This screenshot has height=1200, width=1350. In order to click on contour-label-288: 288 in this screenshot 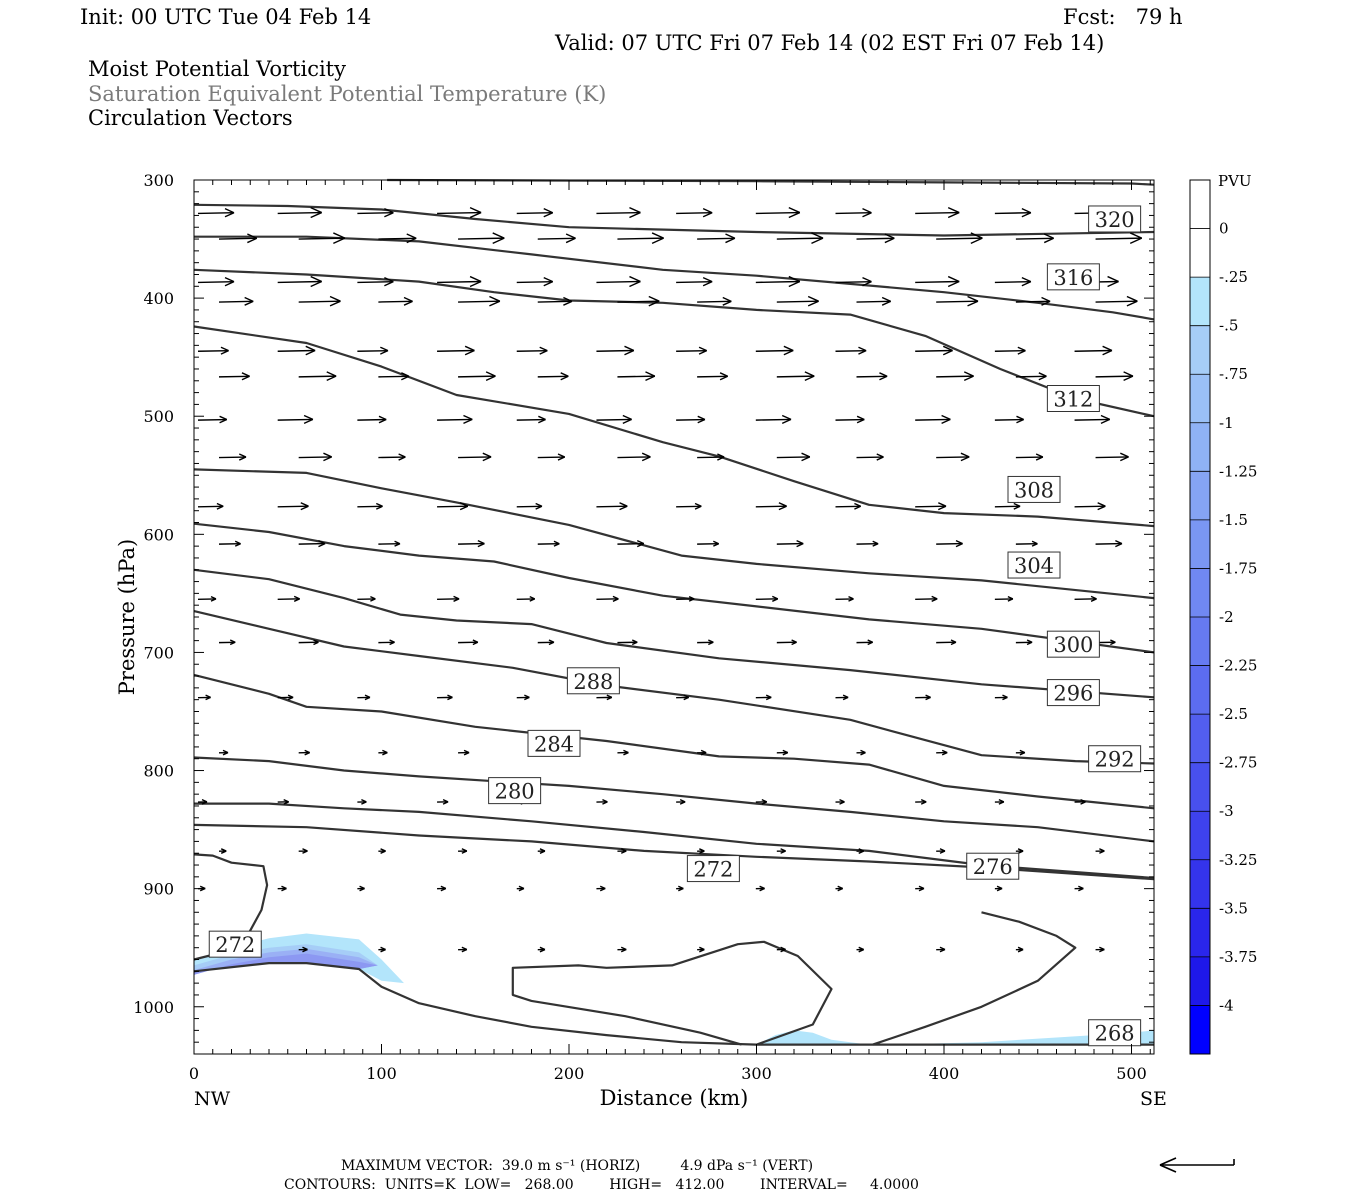, I will do `click(593, 682)`.